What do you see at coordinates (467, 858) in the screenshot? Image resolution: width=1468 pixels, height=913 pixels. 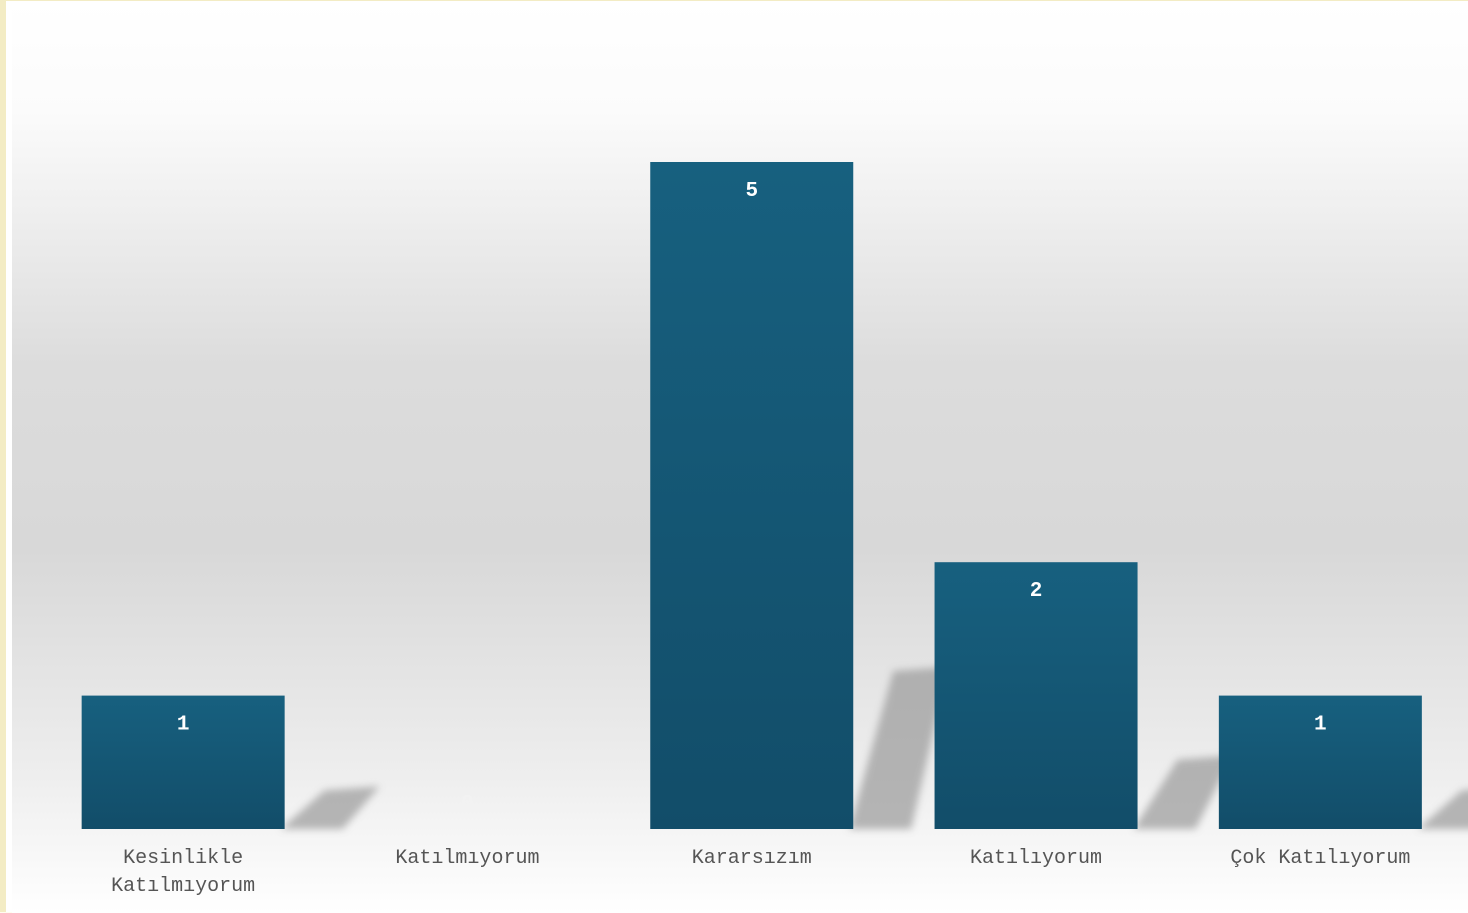 I see `category-label: Katılmıyorum` at bounding box center [467, 858].